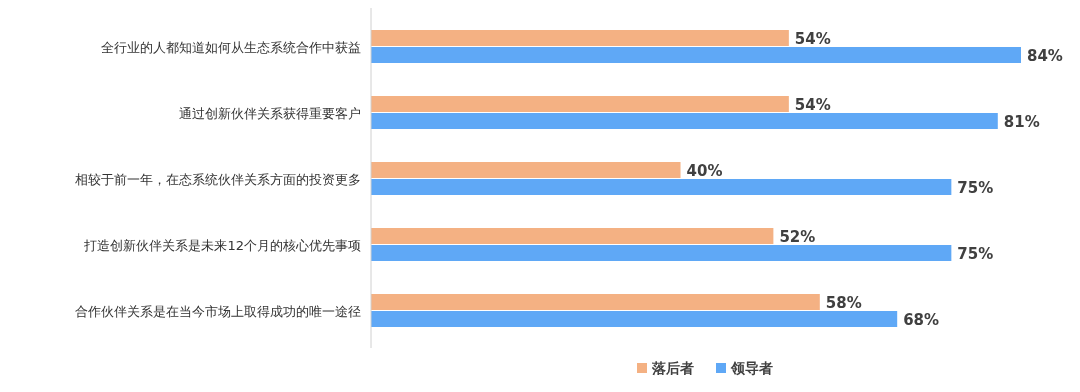  Describe the element at coordinates (222, 245) in the screenshot. I see `y-tick-label: 打造创新伙伴关系是未来12个月的核心优先事项` at that location.